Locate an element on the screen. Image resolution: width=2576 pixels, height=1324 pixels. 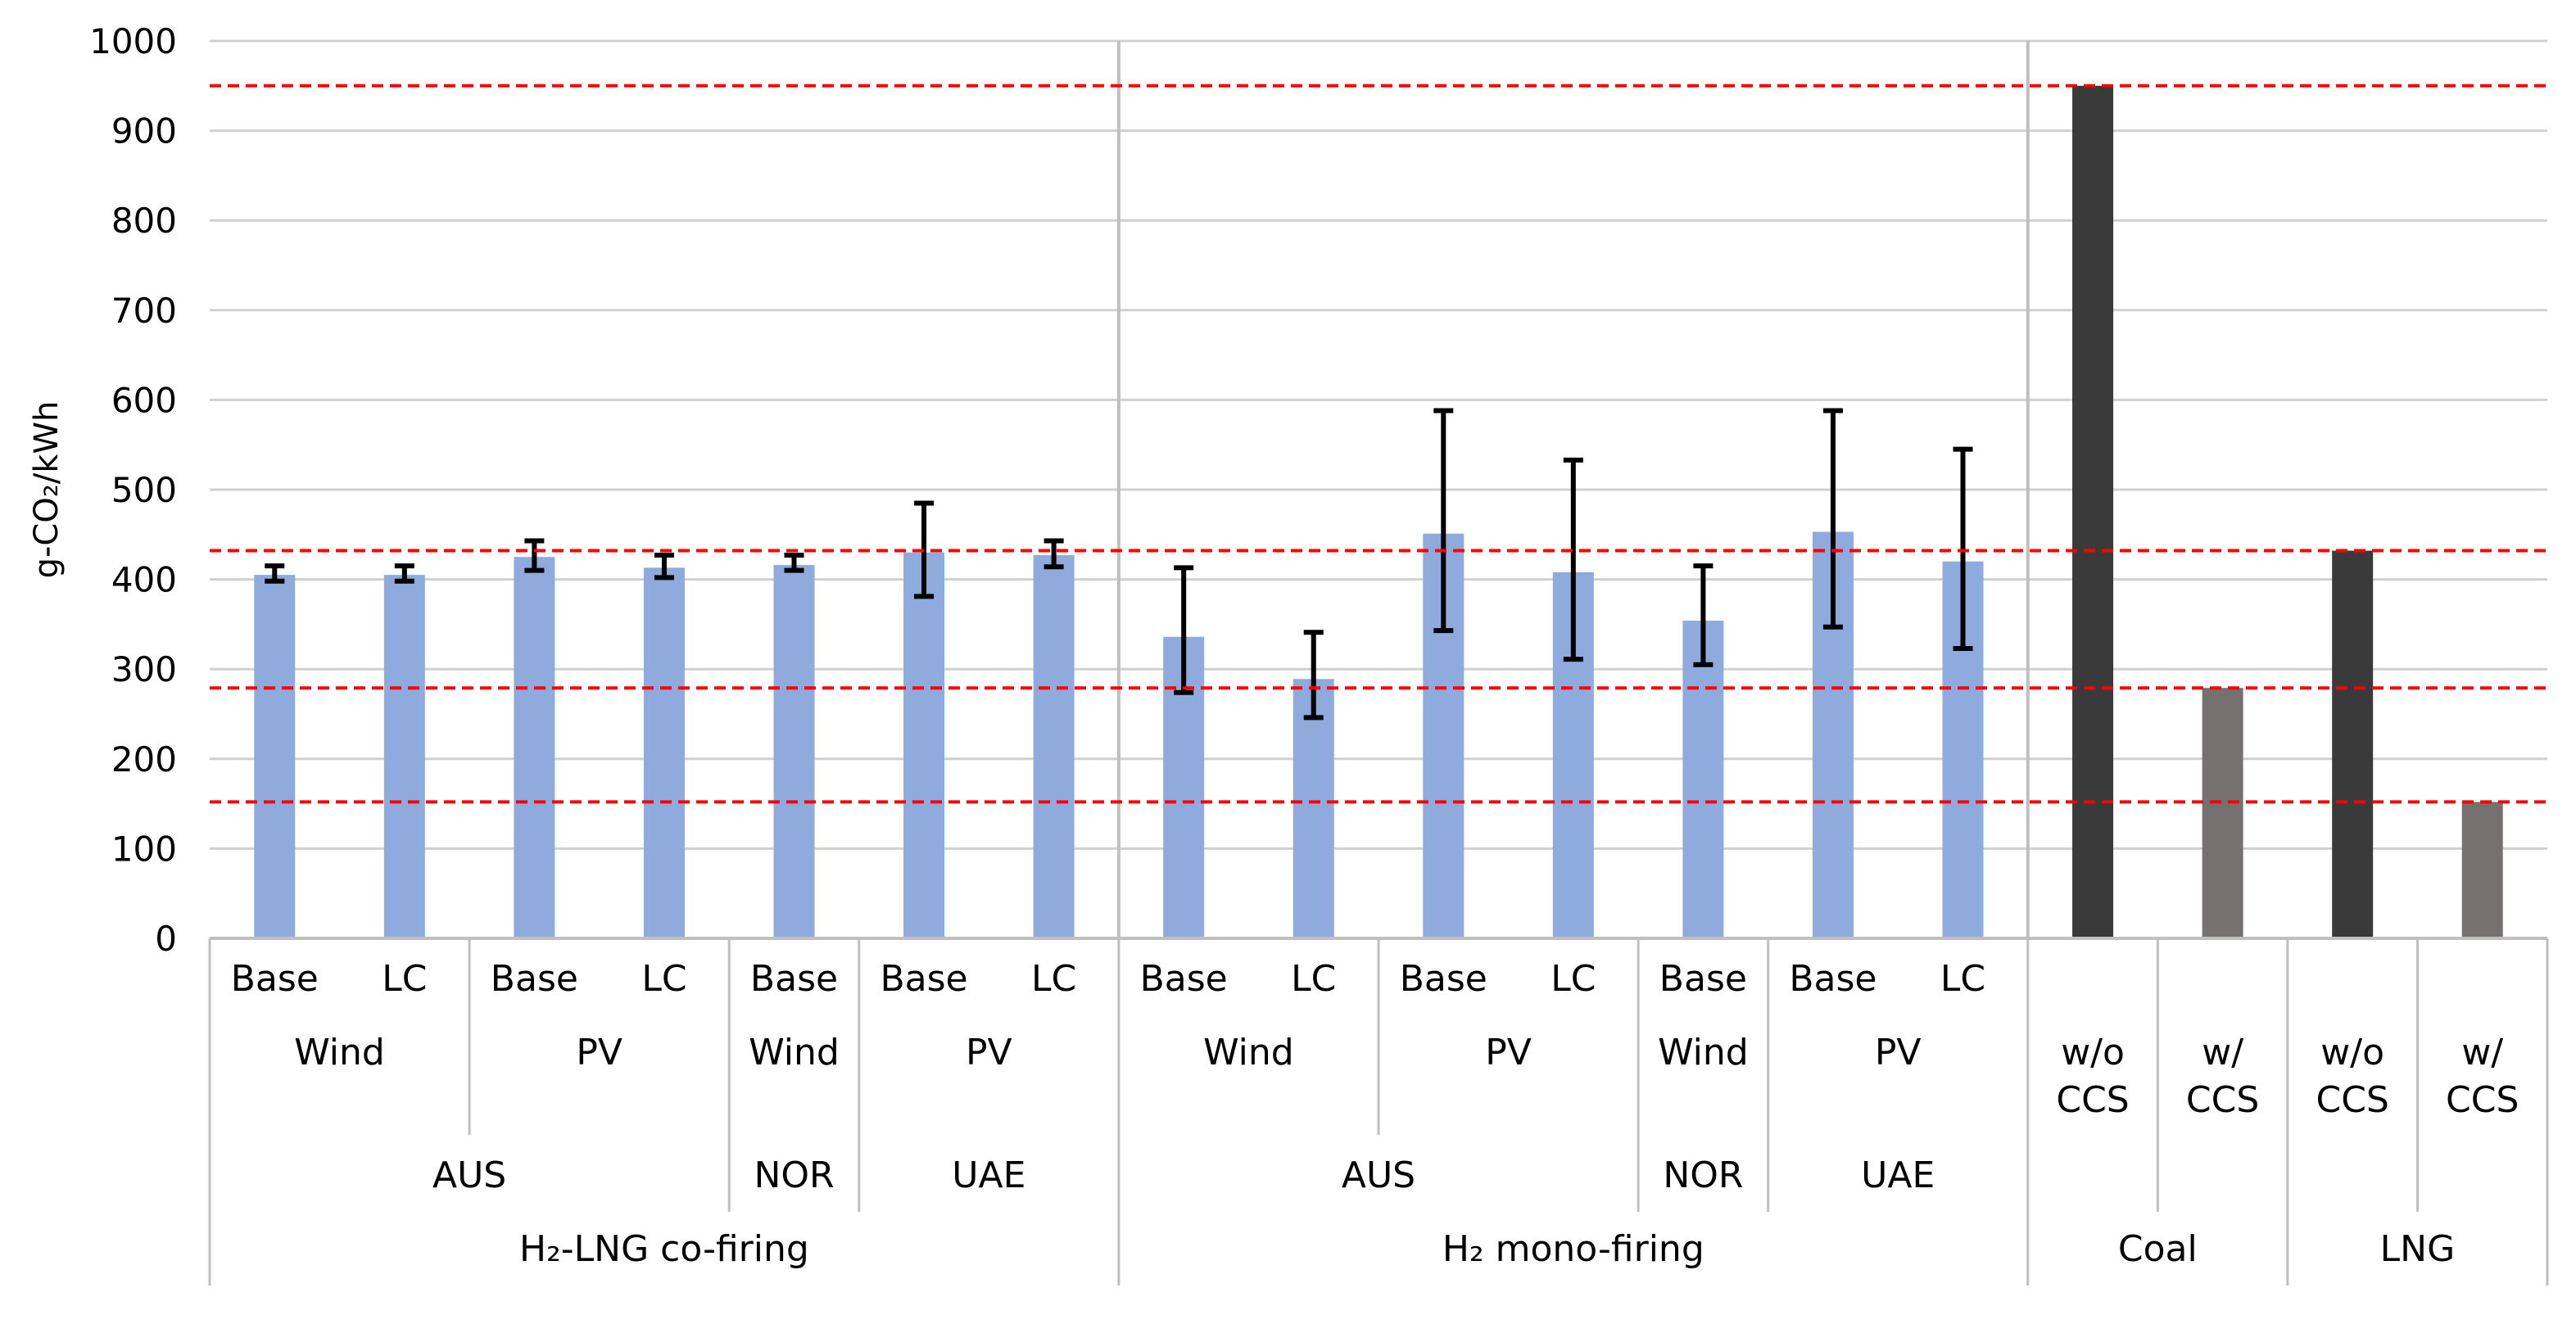
category-label-group: H₂-LNG co-firing is located at coordinates (664, 1249).